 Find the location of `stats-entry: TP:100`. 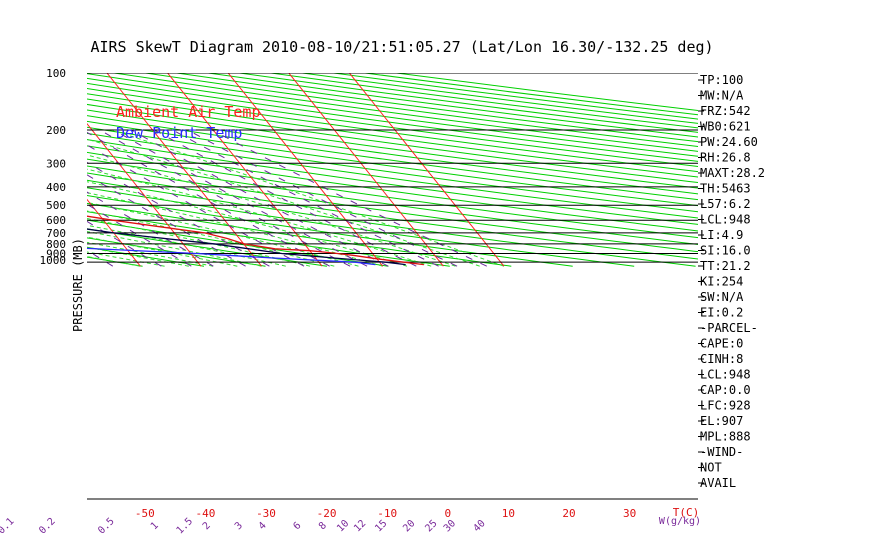

stats-entry: TP:100 is located at coordinates (721, 80).